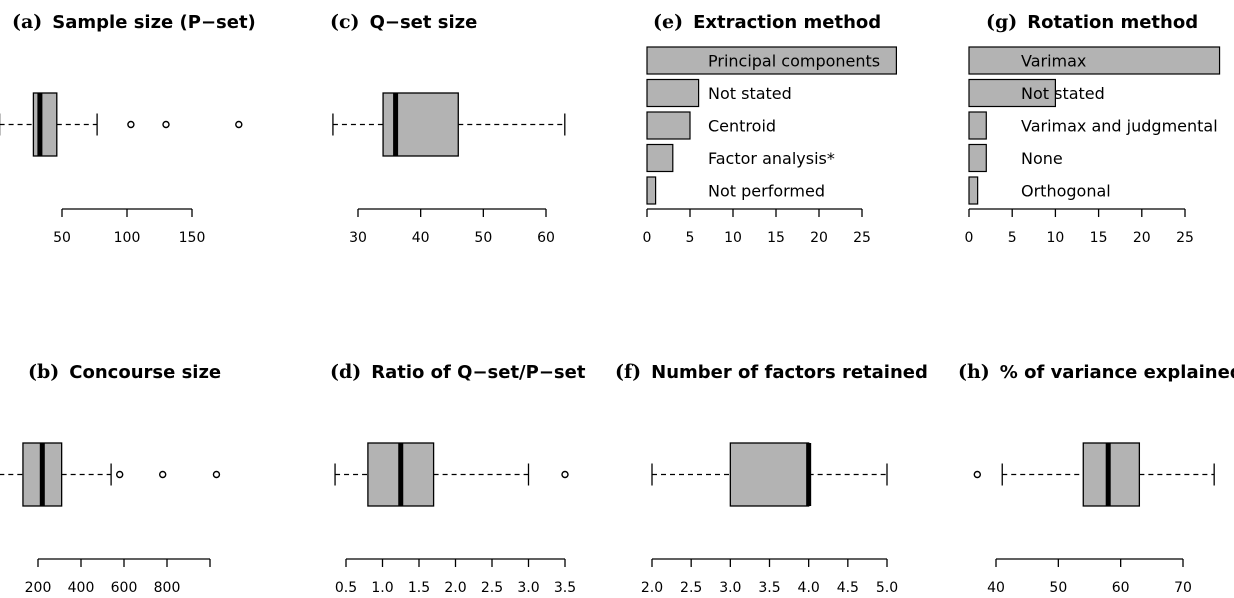  I want to click on panel-g-tick-label-0: 0, so click(969, 238).